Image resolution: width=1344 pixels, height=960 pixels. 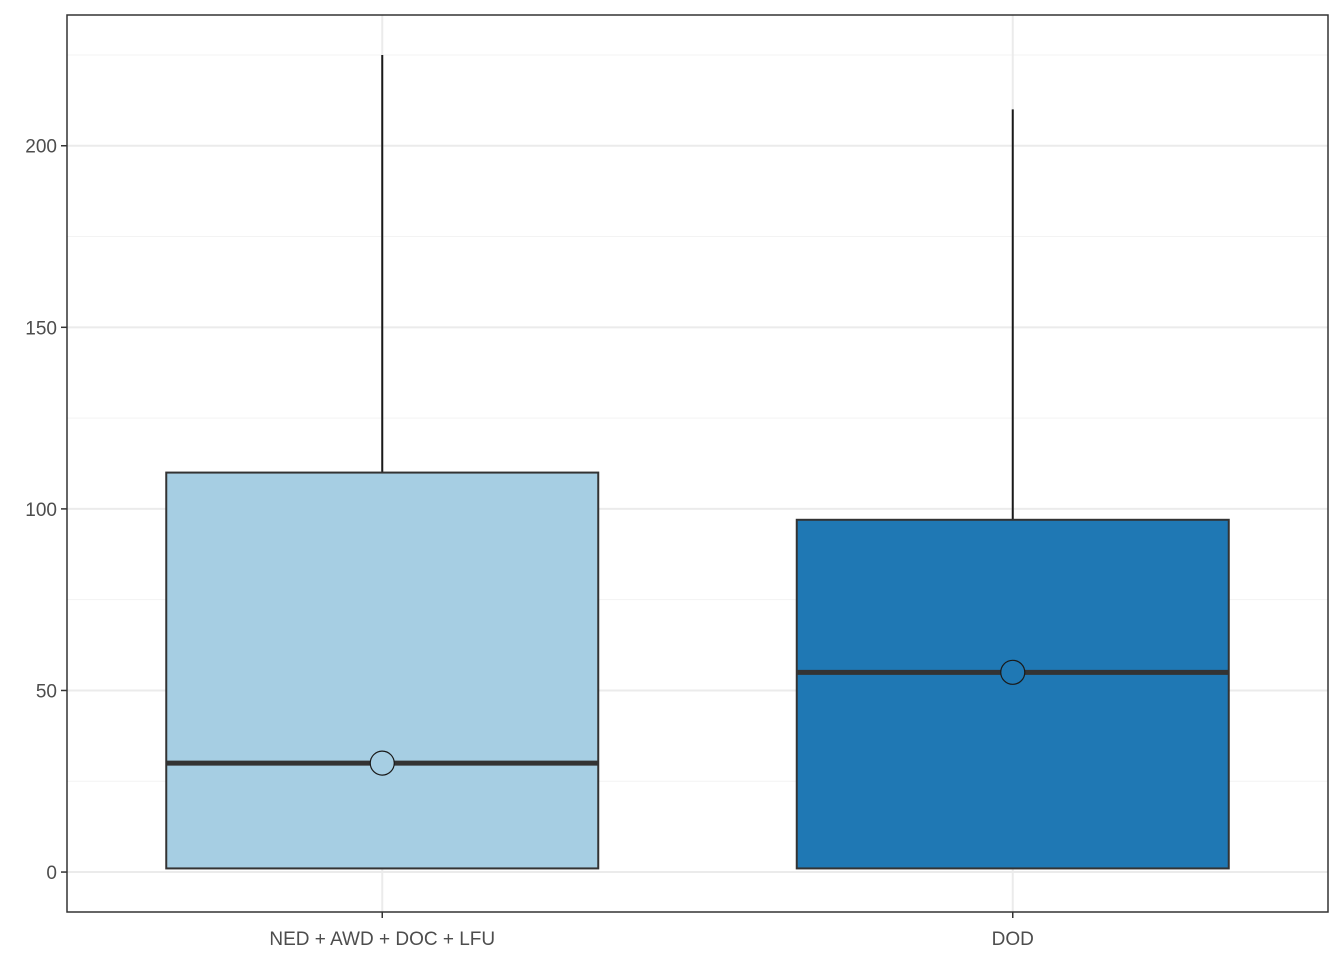 What do you see at coordinates (41, 510) in the screenshot?
I see `y-tick-label: 100` at bounding box center [41, 510].